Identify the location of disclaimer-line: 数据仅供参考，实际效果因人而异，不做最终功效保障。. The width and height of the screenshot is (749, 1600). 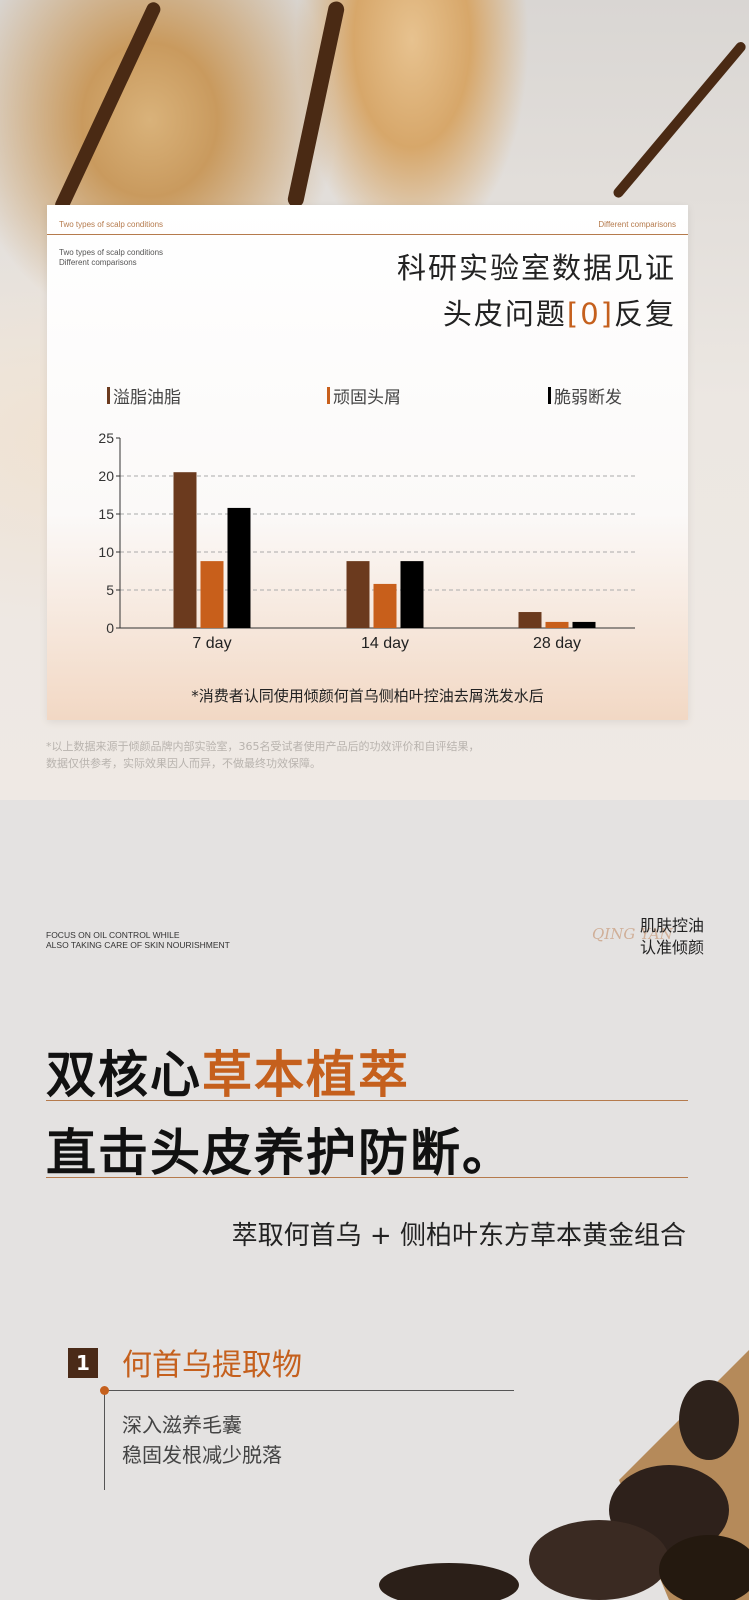
(183, 763).